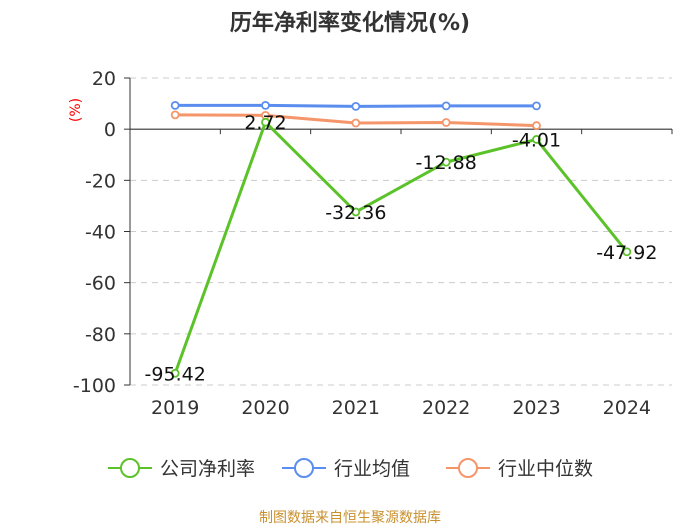 The width and height of the screenshot is (700, 525). Describe the element at coordinates (100, 181) in the screenshot. I see `y-tick-label: -20` at that location.